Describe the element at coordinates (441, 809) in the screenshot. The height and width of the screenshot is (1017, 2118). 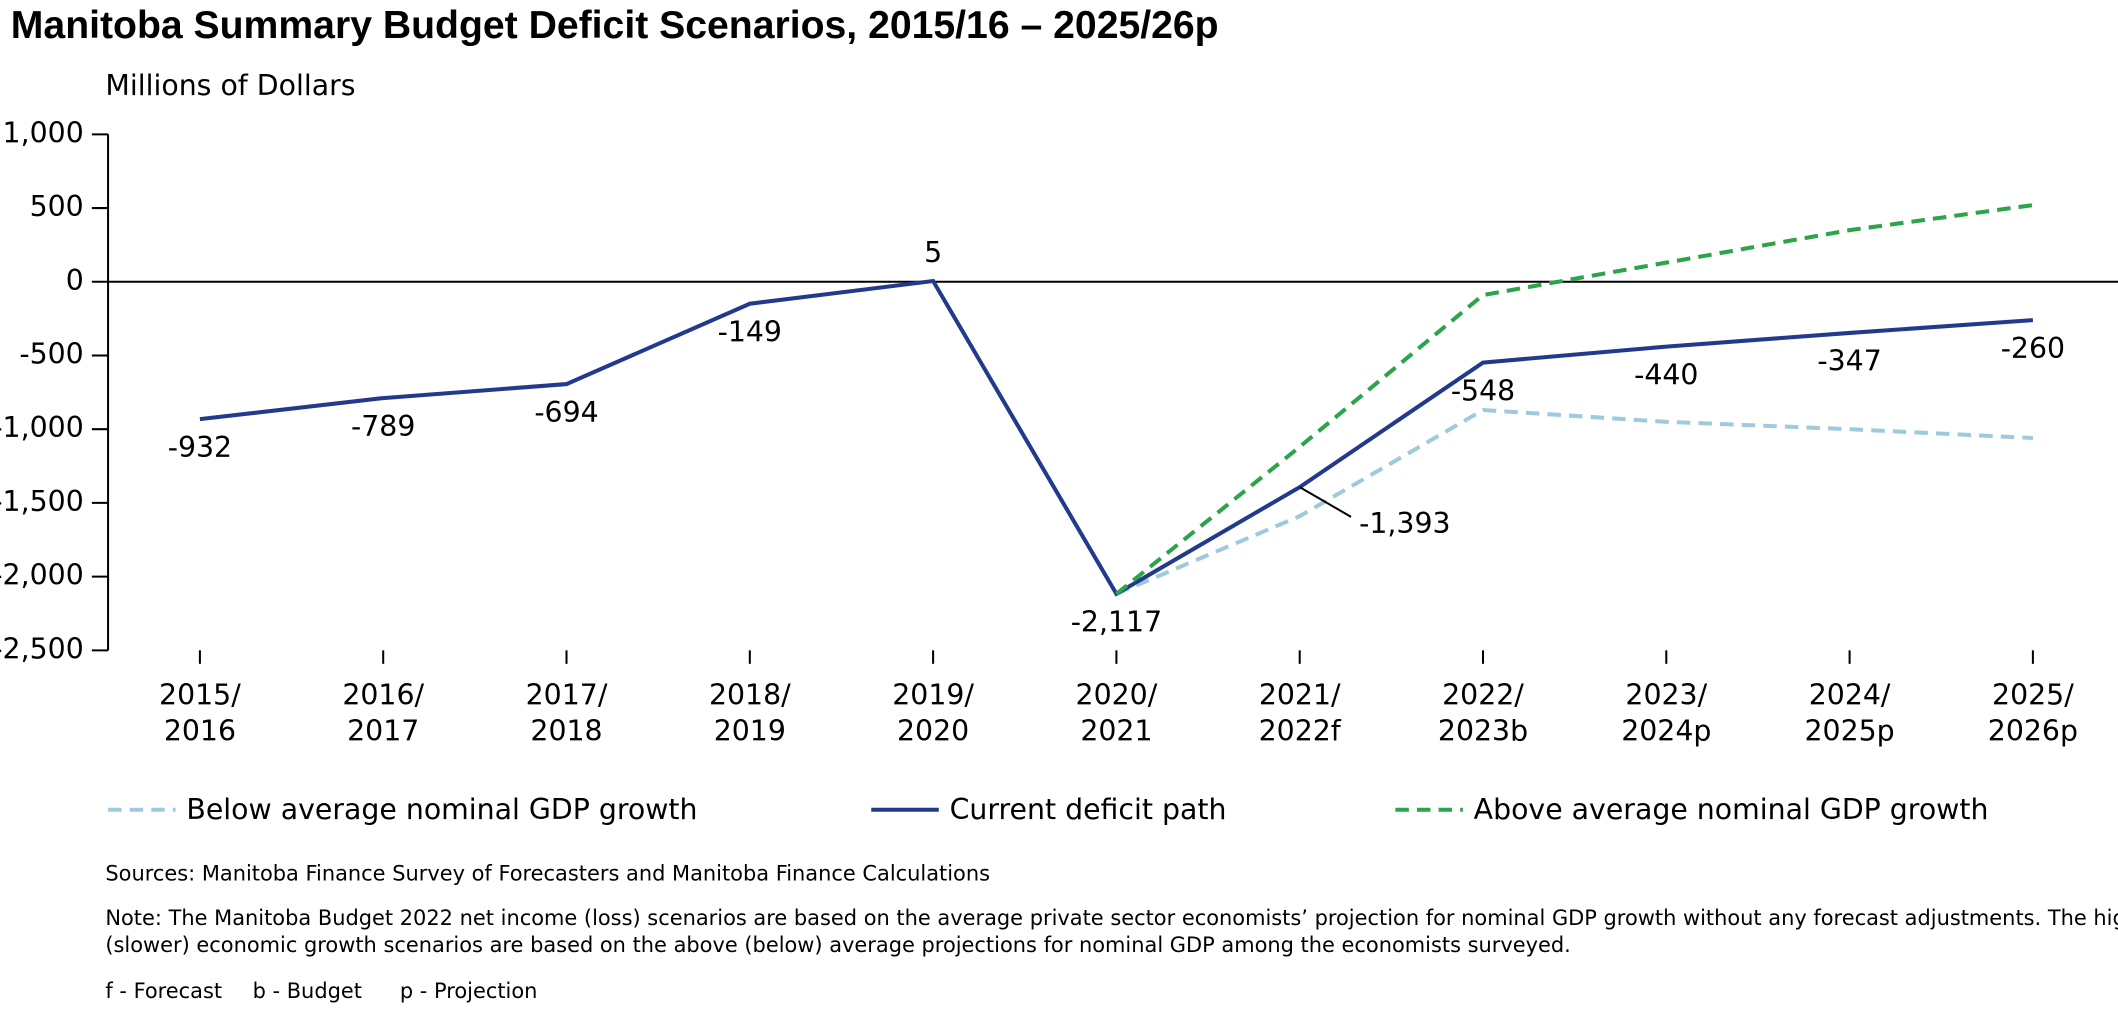
I see `legend-label: Below average nominal GDP growth` at that location.